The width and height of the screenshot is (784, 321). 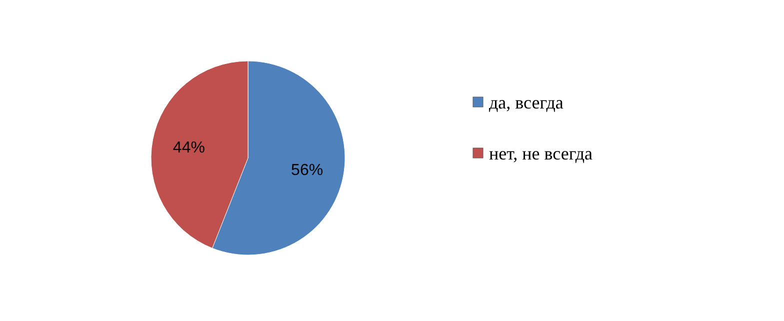 What do you see at coordinates (526, 102) in the screenshot?
I see `legend-label: да, всегда` at bounding box center [526, 102].